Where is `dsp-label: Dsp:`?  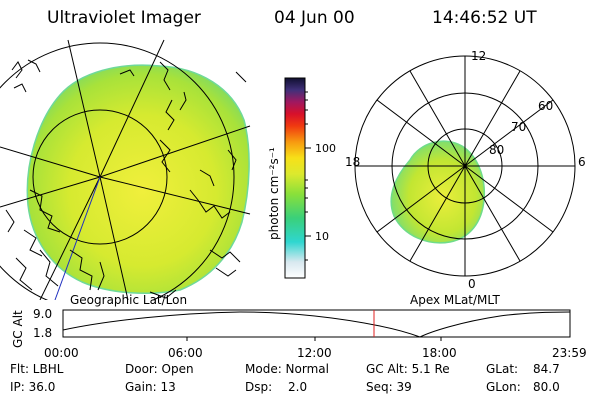 dsp-label: Dsp: is located at coordinates (259, 387).